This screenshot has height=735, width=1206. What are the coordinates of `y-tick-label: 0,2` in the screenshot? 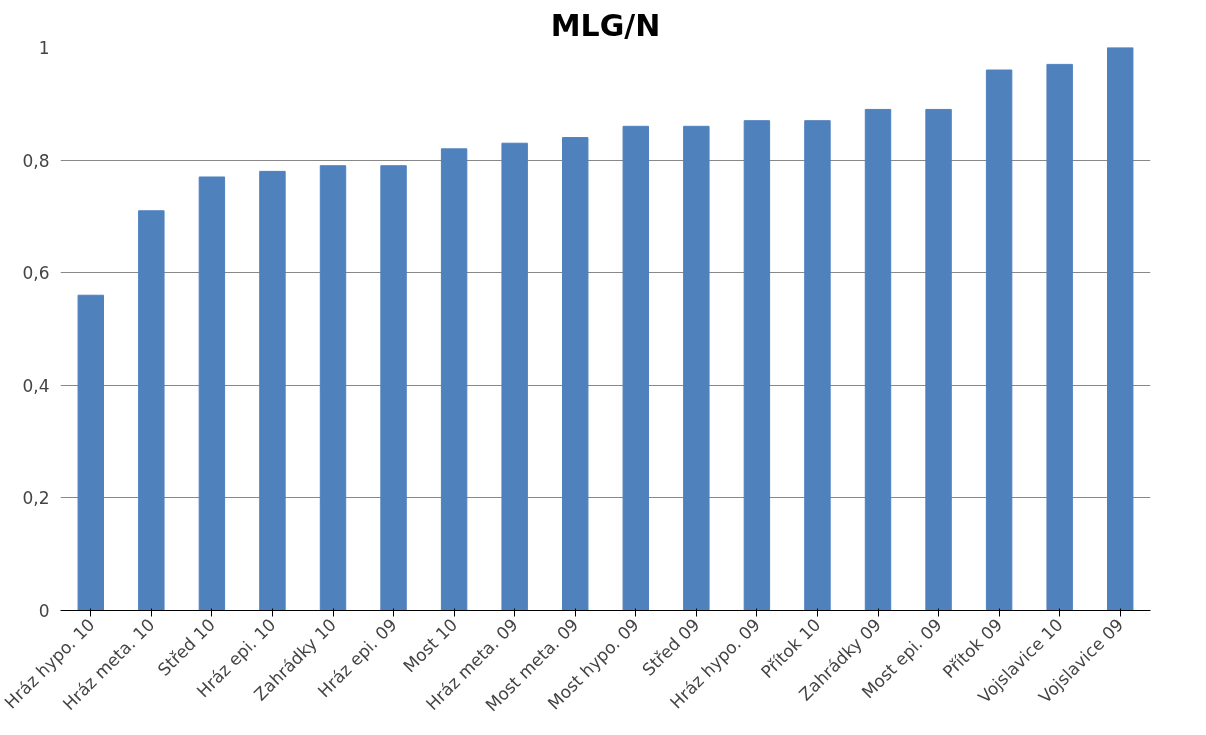 It's located at (36, 498).